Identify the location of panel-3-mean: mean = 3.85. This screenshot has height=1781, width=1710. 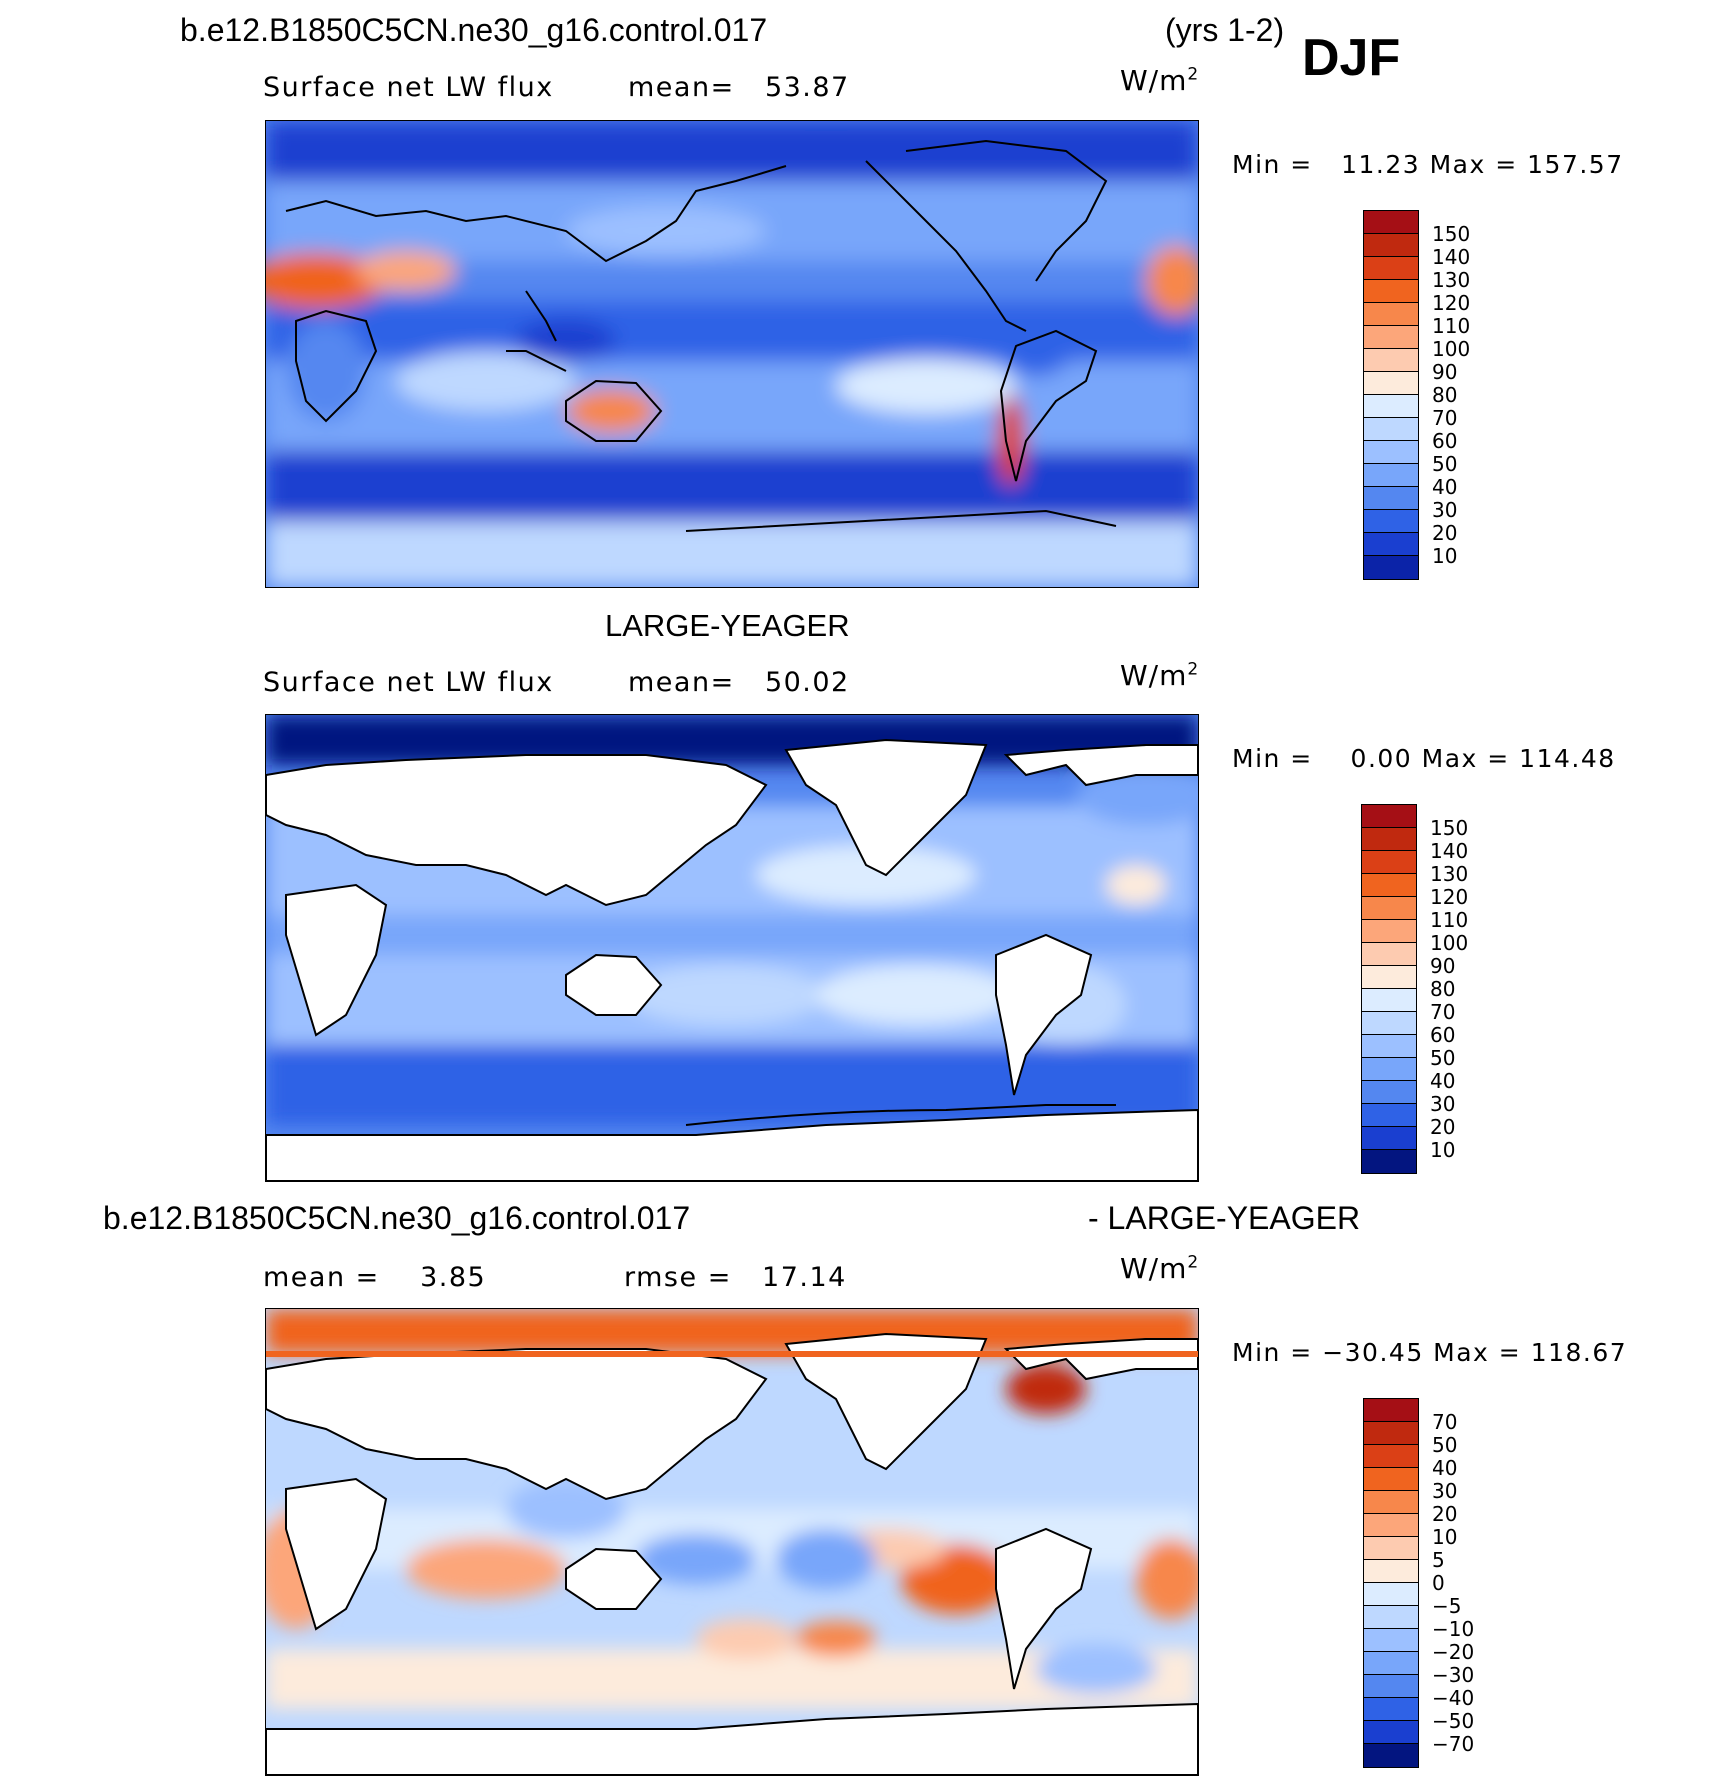
(375, 1277).